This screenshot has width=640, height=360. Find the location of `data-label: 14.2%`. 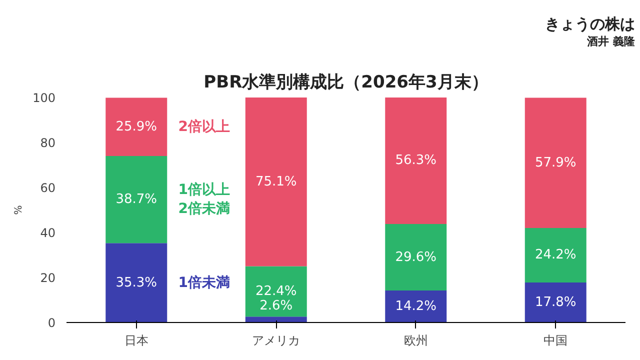

data-label: 14.2% is located at coordinates (416, 306).